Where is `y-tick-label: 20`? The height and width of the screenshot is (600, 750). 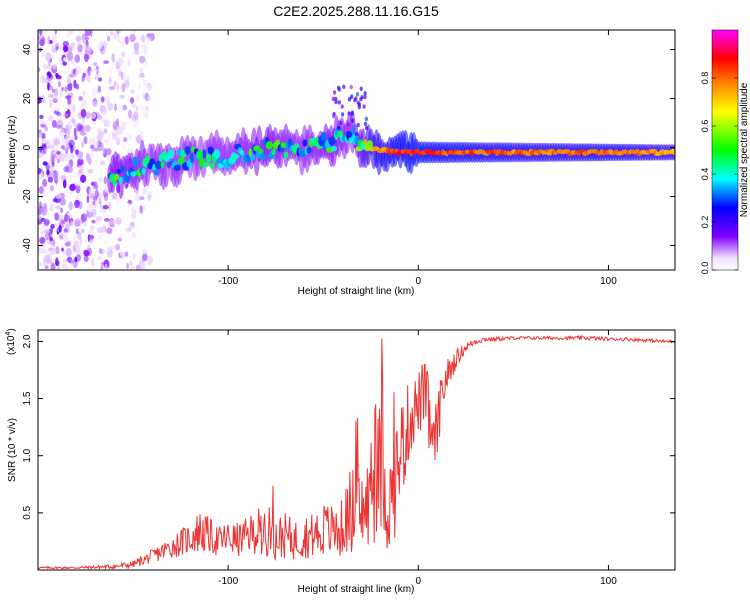 y-tick-label: 20 is located at coordinates (27, 99).